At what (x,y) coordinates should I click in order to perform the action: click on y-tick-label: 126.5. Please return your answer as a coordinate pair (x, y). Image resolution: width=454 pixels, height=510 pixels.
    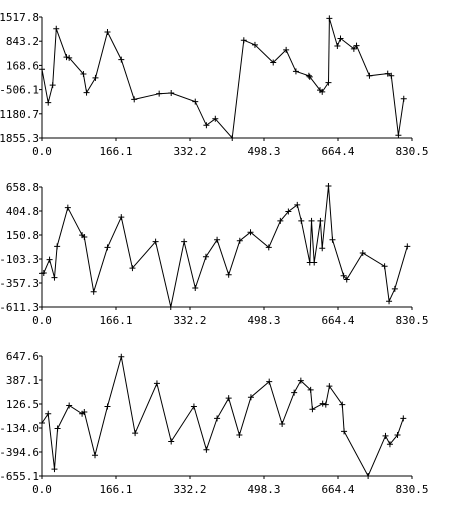
    Looking at the image, I should click on (22, 404).